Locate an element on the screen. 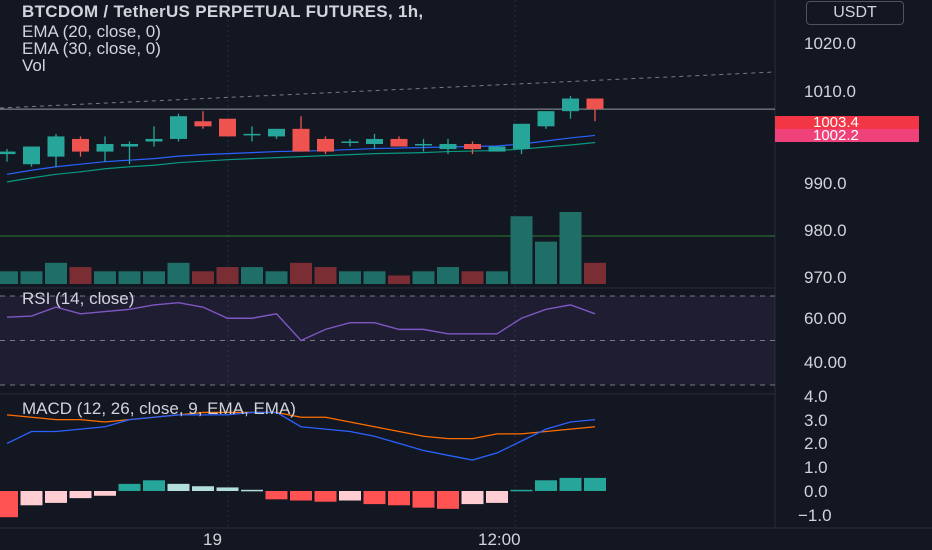 The image size is (932, 550). currency-selector: USDT is located at coordinates (855, 13).